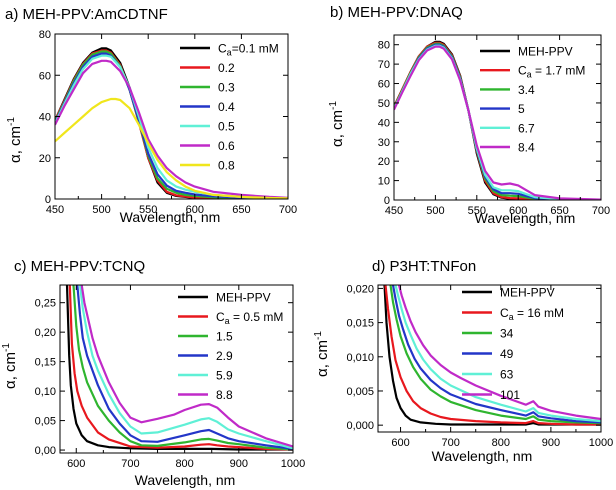 This screenshot has height=490, width=616. What do you see at coordinates (45, 422) in the screenshot?
I see `y-tick-label-c-1: 0,05` at bounding box center [45, 422].